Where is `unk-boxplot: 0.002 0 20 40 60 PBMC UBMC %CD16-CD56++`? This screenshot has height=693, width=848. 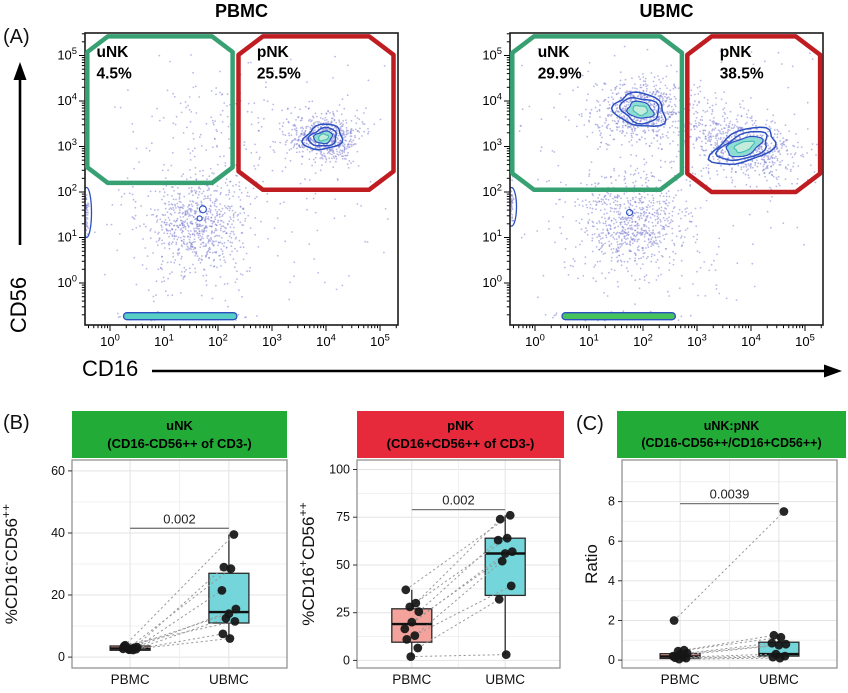
unk-boxplot: 0.002 0 20 40 60 PBMC UBMC %CD16-CD56++ is located at coordinates (144, 573).